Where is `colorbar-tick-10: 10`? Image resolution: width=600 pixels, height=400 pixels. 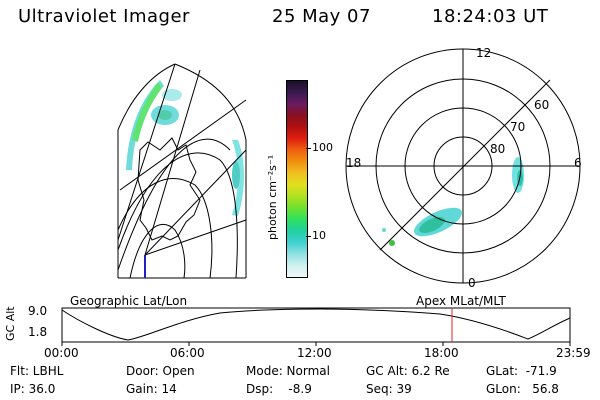 colorbar-tick-10: 10 is located at coordinates (319, 235).